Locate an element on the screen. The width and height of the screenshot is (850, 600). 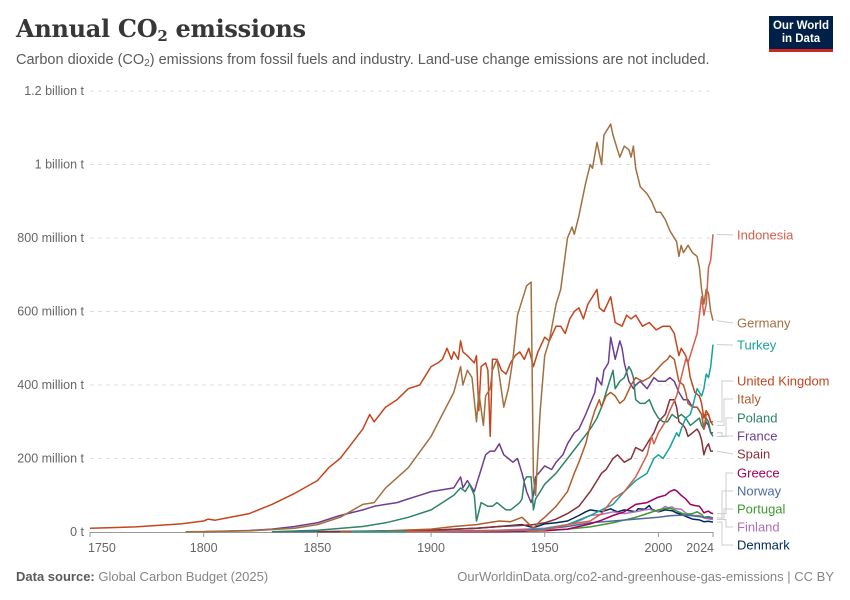
data-source-value: Global Carbon Budget (2025) is located at coordinates (181, 576).